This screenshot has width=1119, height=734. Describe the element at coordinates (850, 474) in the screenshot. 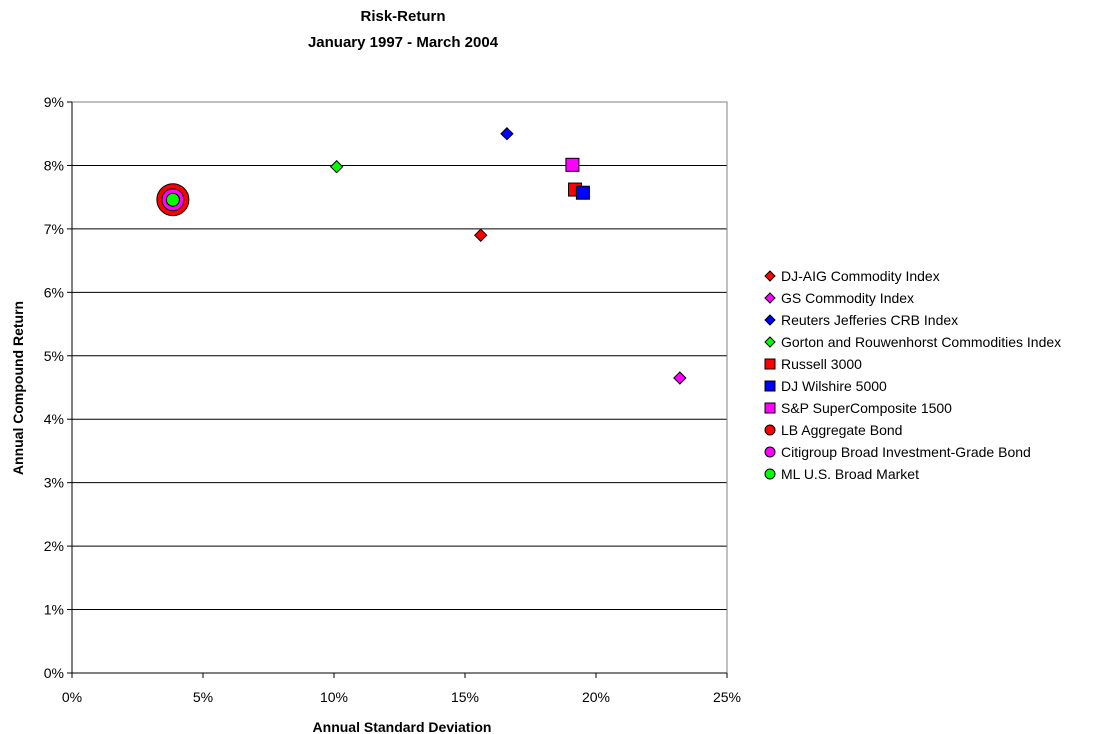

I see `legend-label-9: ML U.S. Broad Market` at that location.